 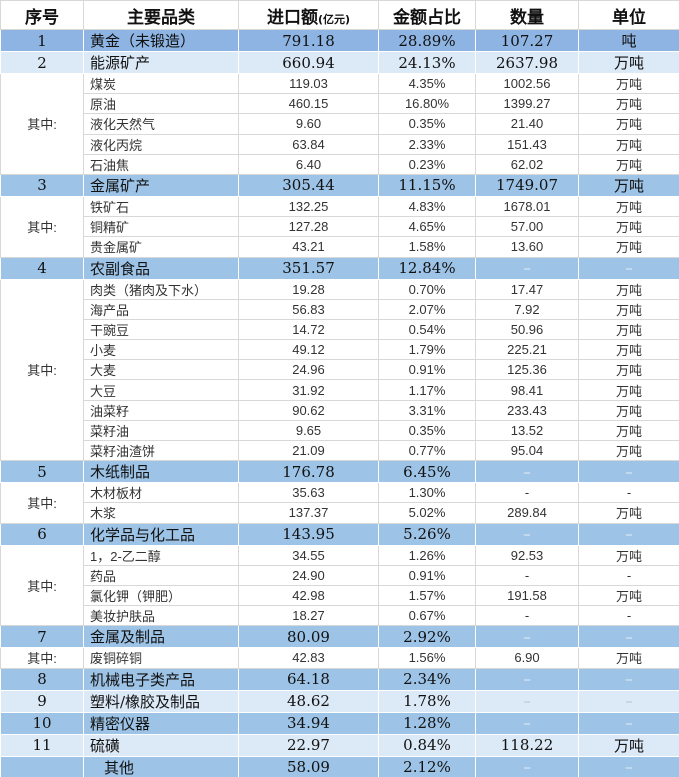 What do you see at coordinates (427, 268) in the screenshot?
I see `pct-cell: 12.84%` at bounding box center [427, 268].